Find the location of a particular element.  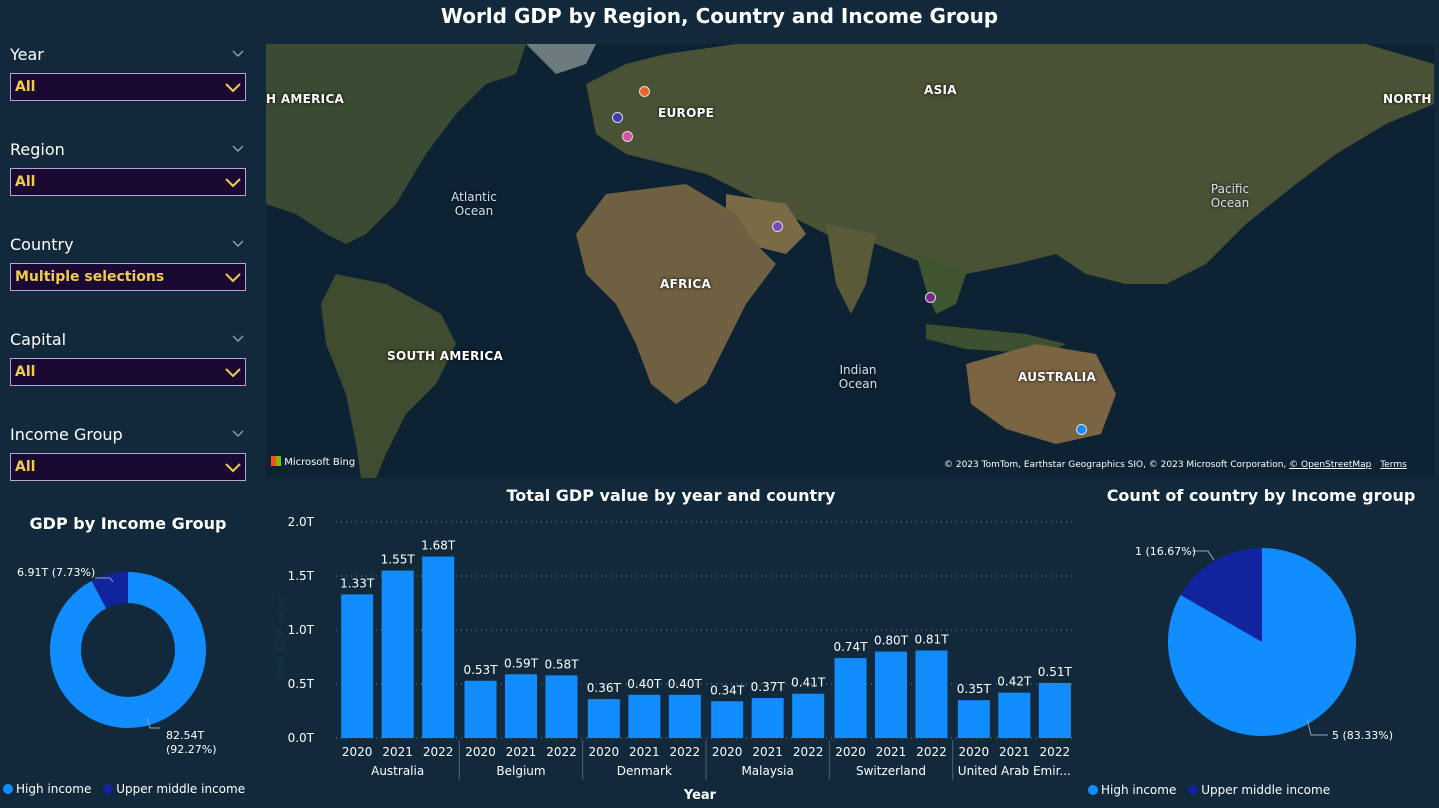

bar-xtick-country: Belgium is located at coordinates (520, 771).